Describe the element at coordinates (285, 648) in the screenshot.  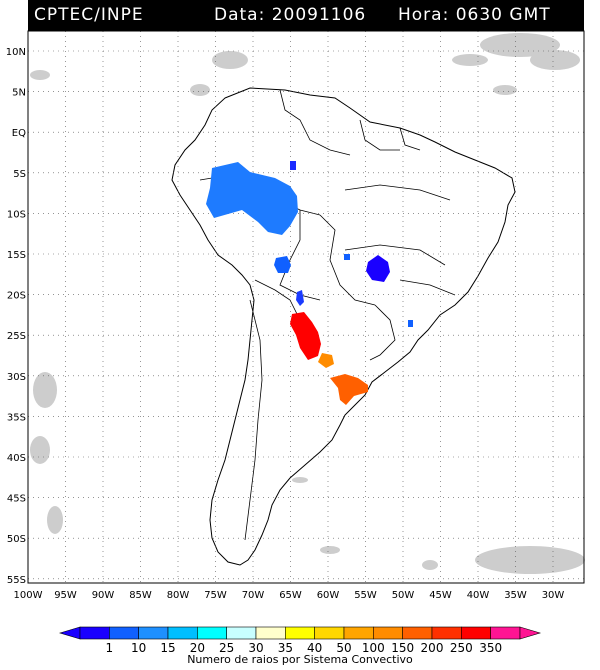
I see `colorbar-label: 35` at that location.